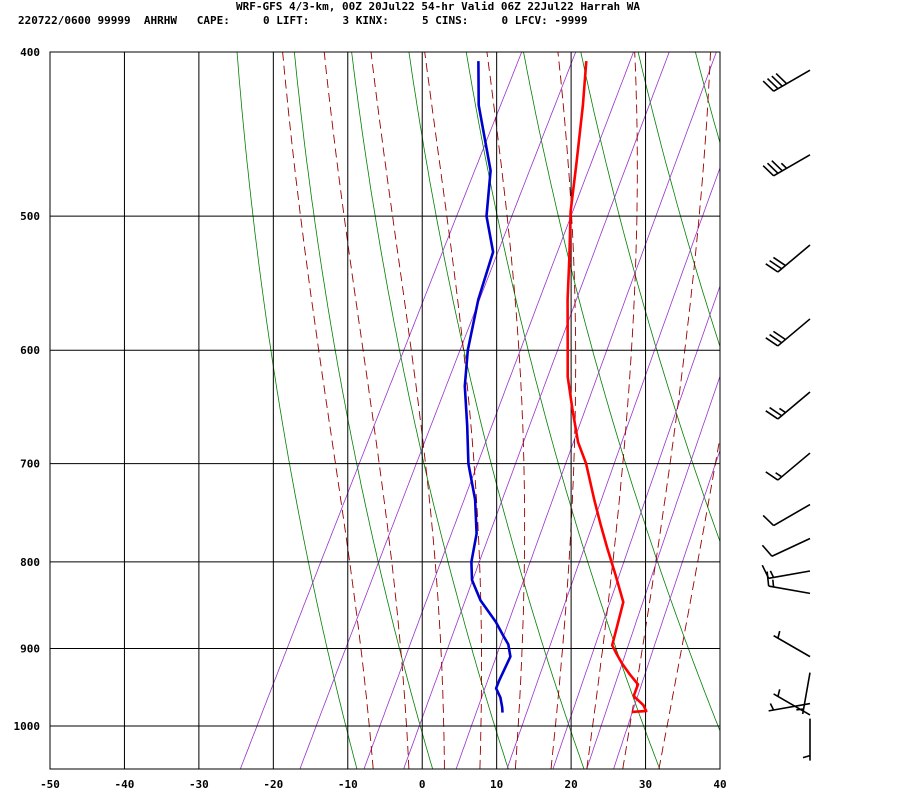 The width and height of the screenshot is (900, 800). Describe the element at coordinates (30, 464) in the screenshot. I see `y-tick-label: 700` at that location.